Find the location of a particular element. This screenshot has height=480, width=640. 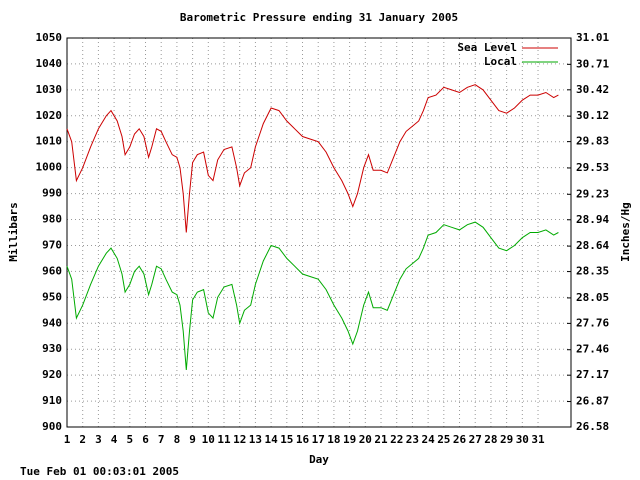

y-tick-label: 940 is located at coordinates (52, 322).